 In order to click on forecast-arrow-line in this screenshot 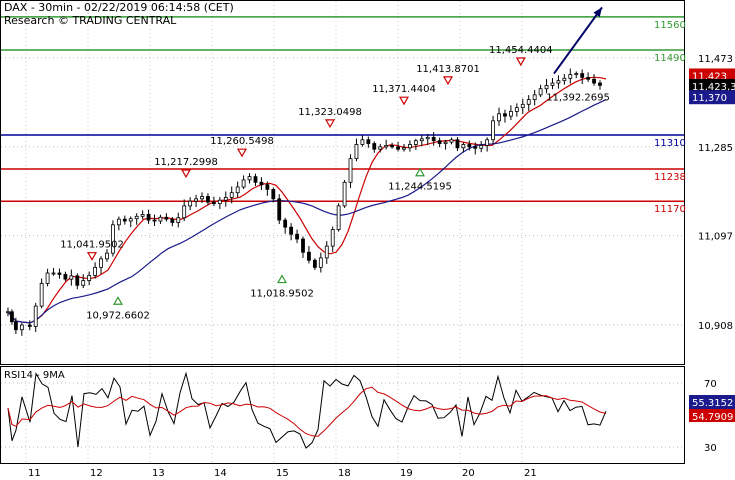, I will do `click(578, 40)`.